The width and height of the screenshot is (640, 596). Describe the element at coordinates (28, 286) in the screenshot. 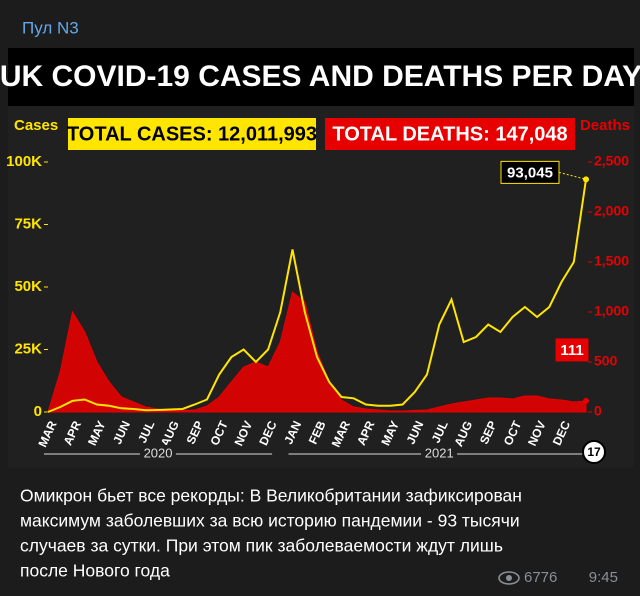

I see `y-tick-label: 50K` at that location.